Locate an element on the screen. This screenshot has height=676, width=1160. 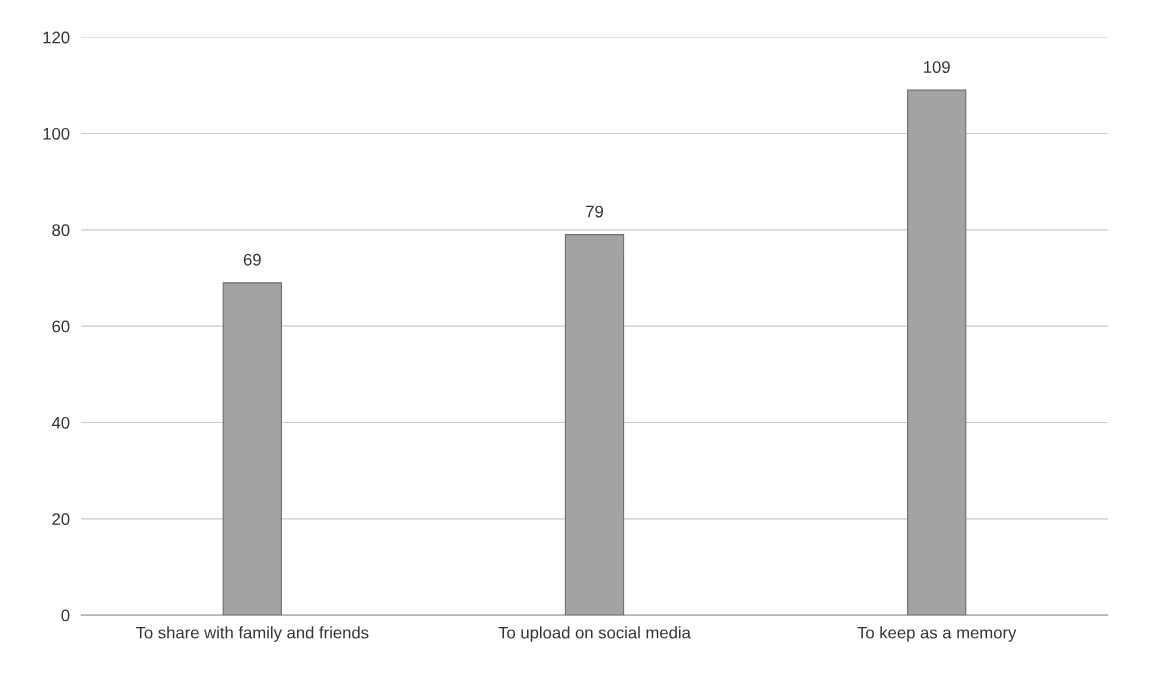
x-tick-label: To keep as a memory is located at coordinates (937, 634).